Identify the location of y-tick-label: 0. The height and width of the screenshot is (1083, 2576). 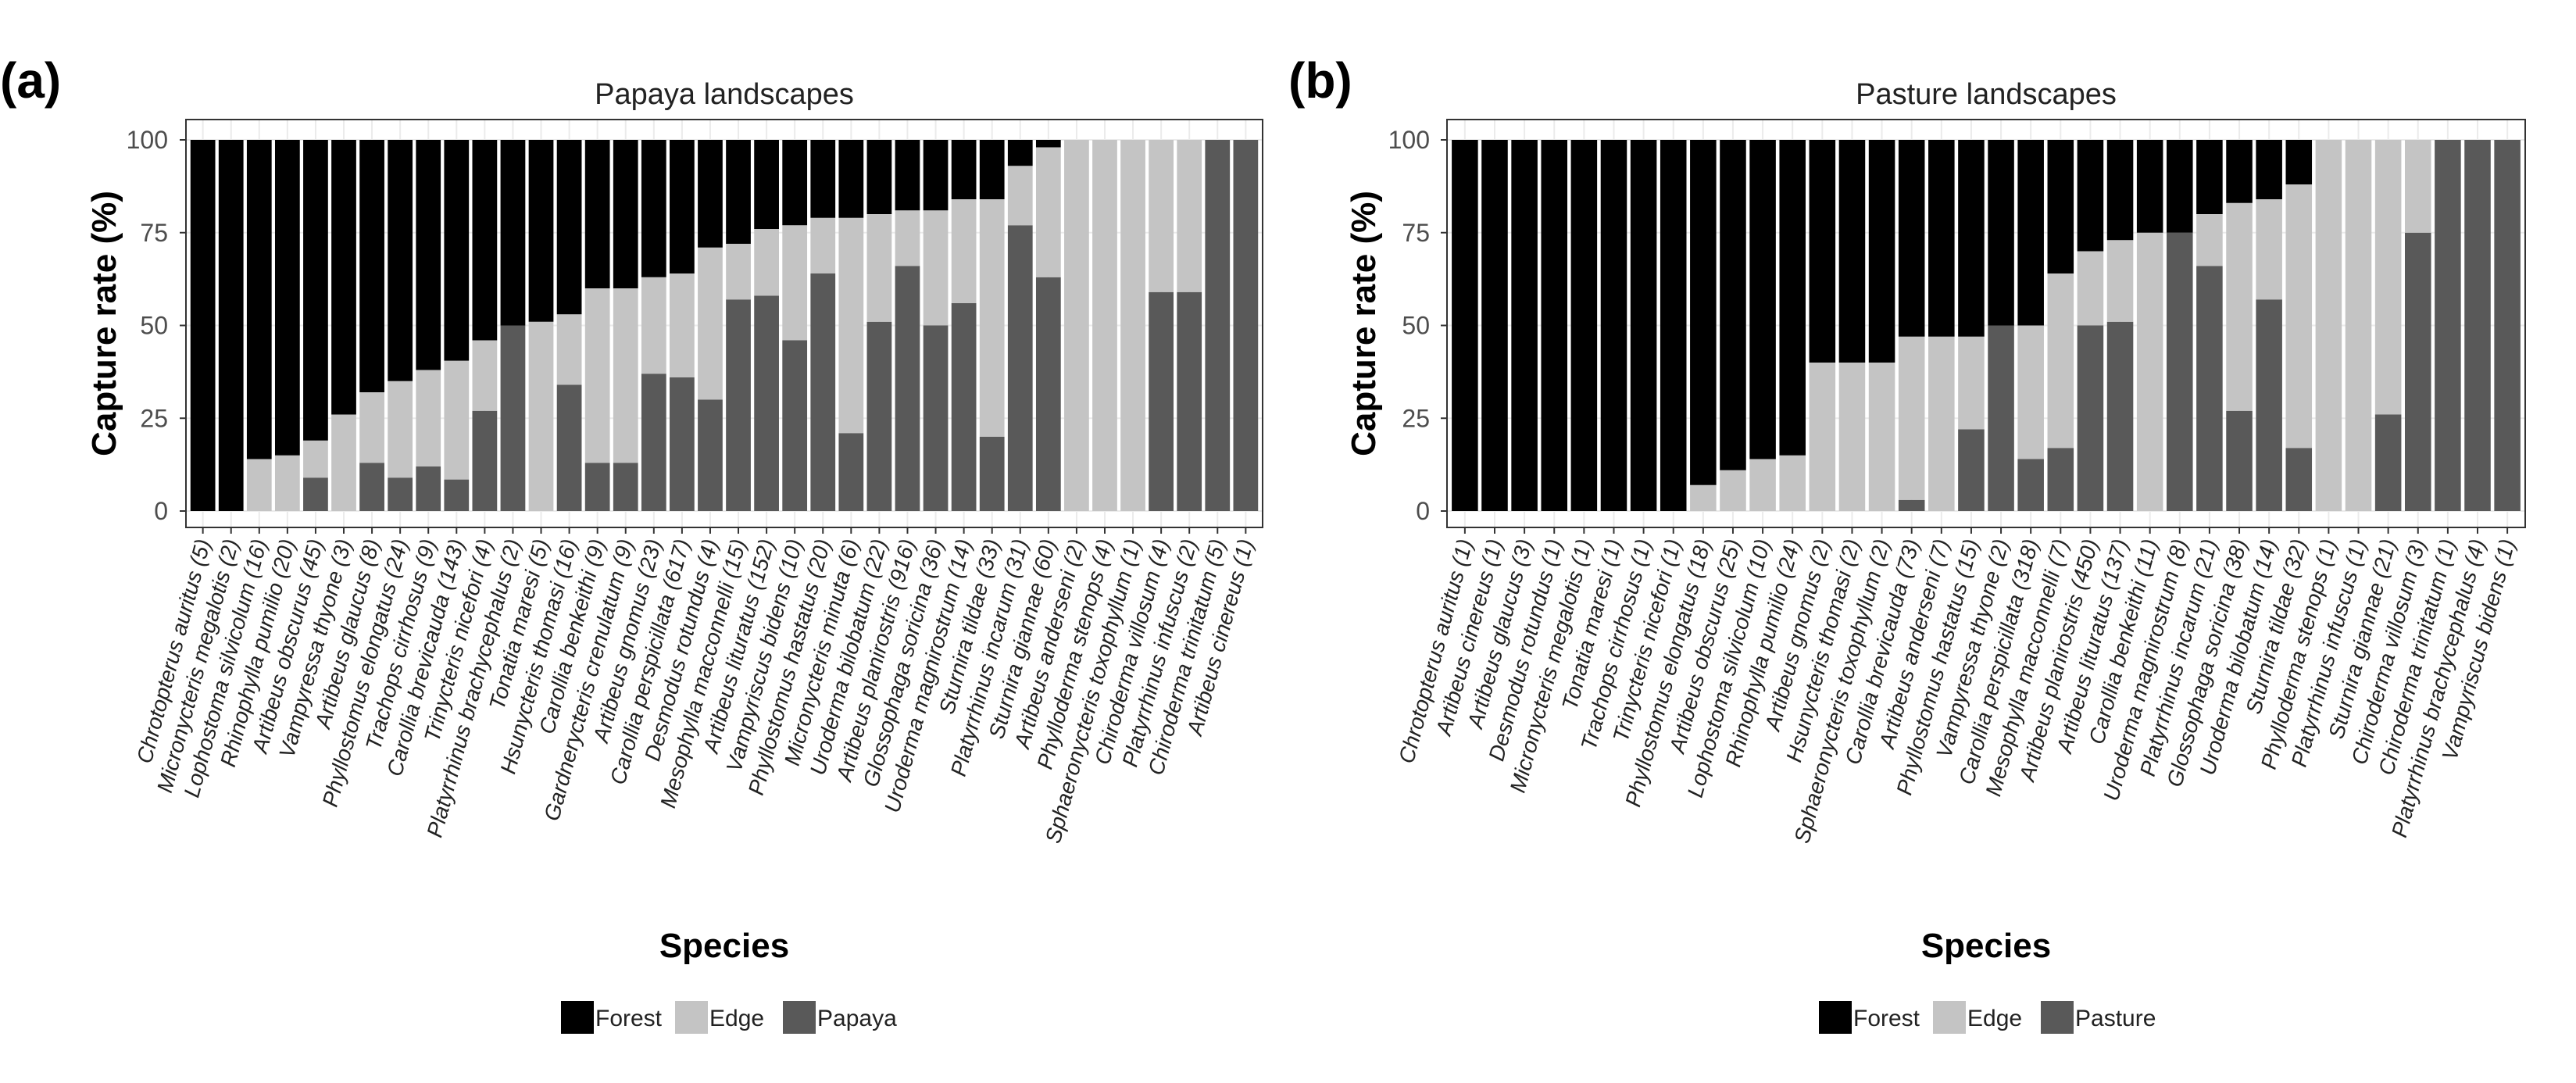
(161, 511).